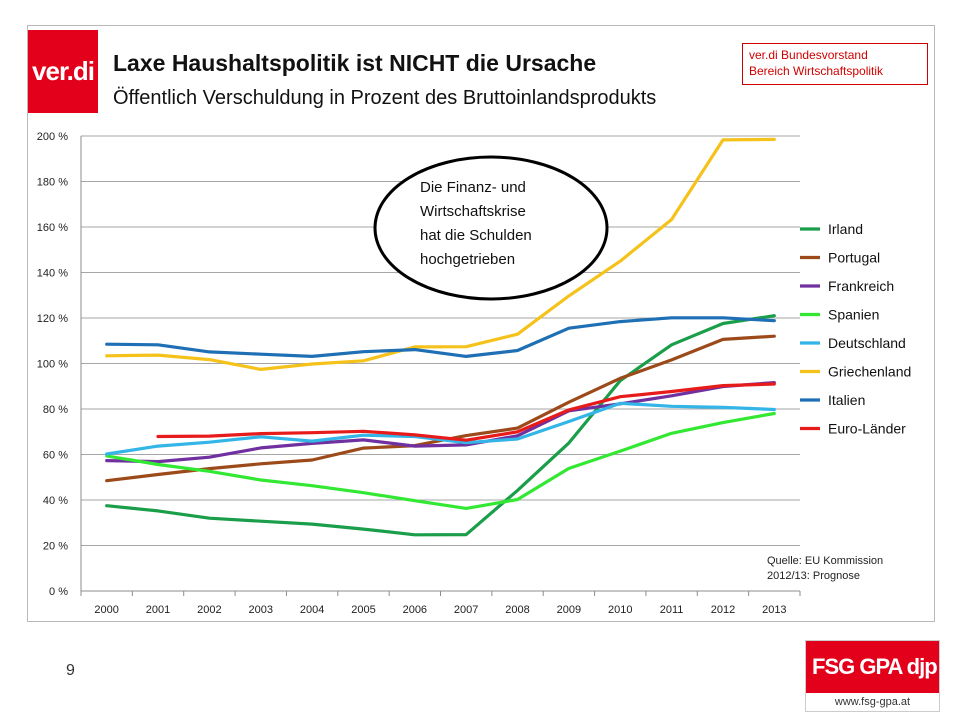 The height and width of the screenshot is (720, 960). What do you see at coordinates (55, 547) in the screenshot?
I see `y-tick-label: 20 %` at bounding box center [55, 547].